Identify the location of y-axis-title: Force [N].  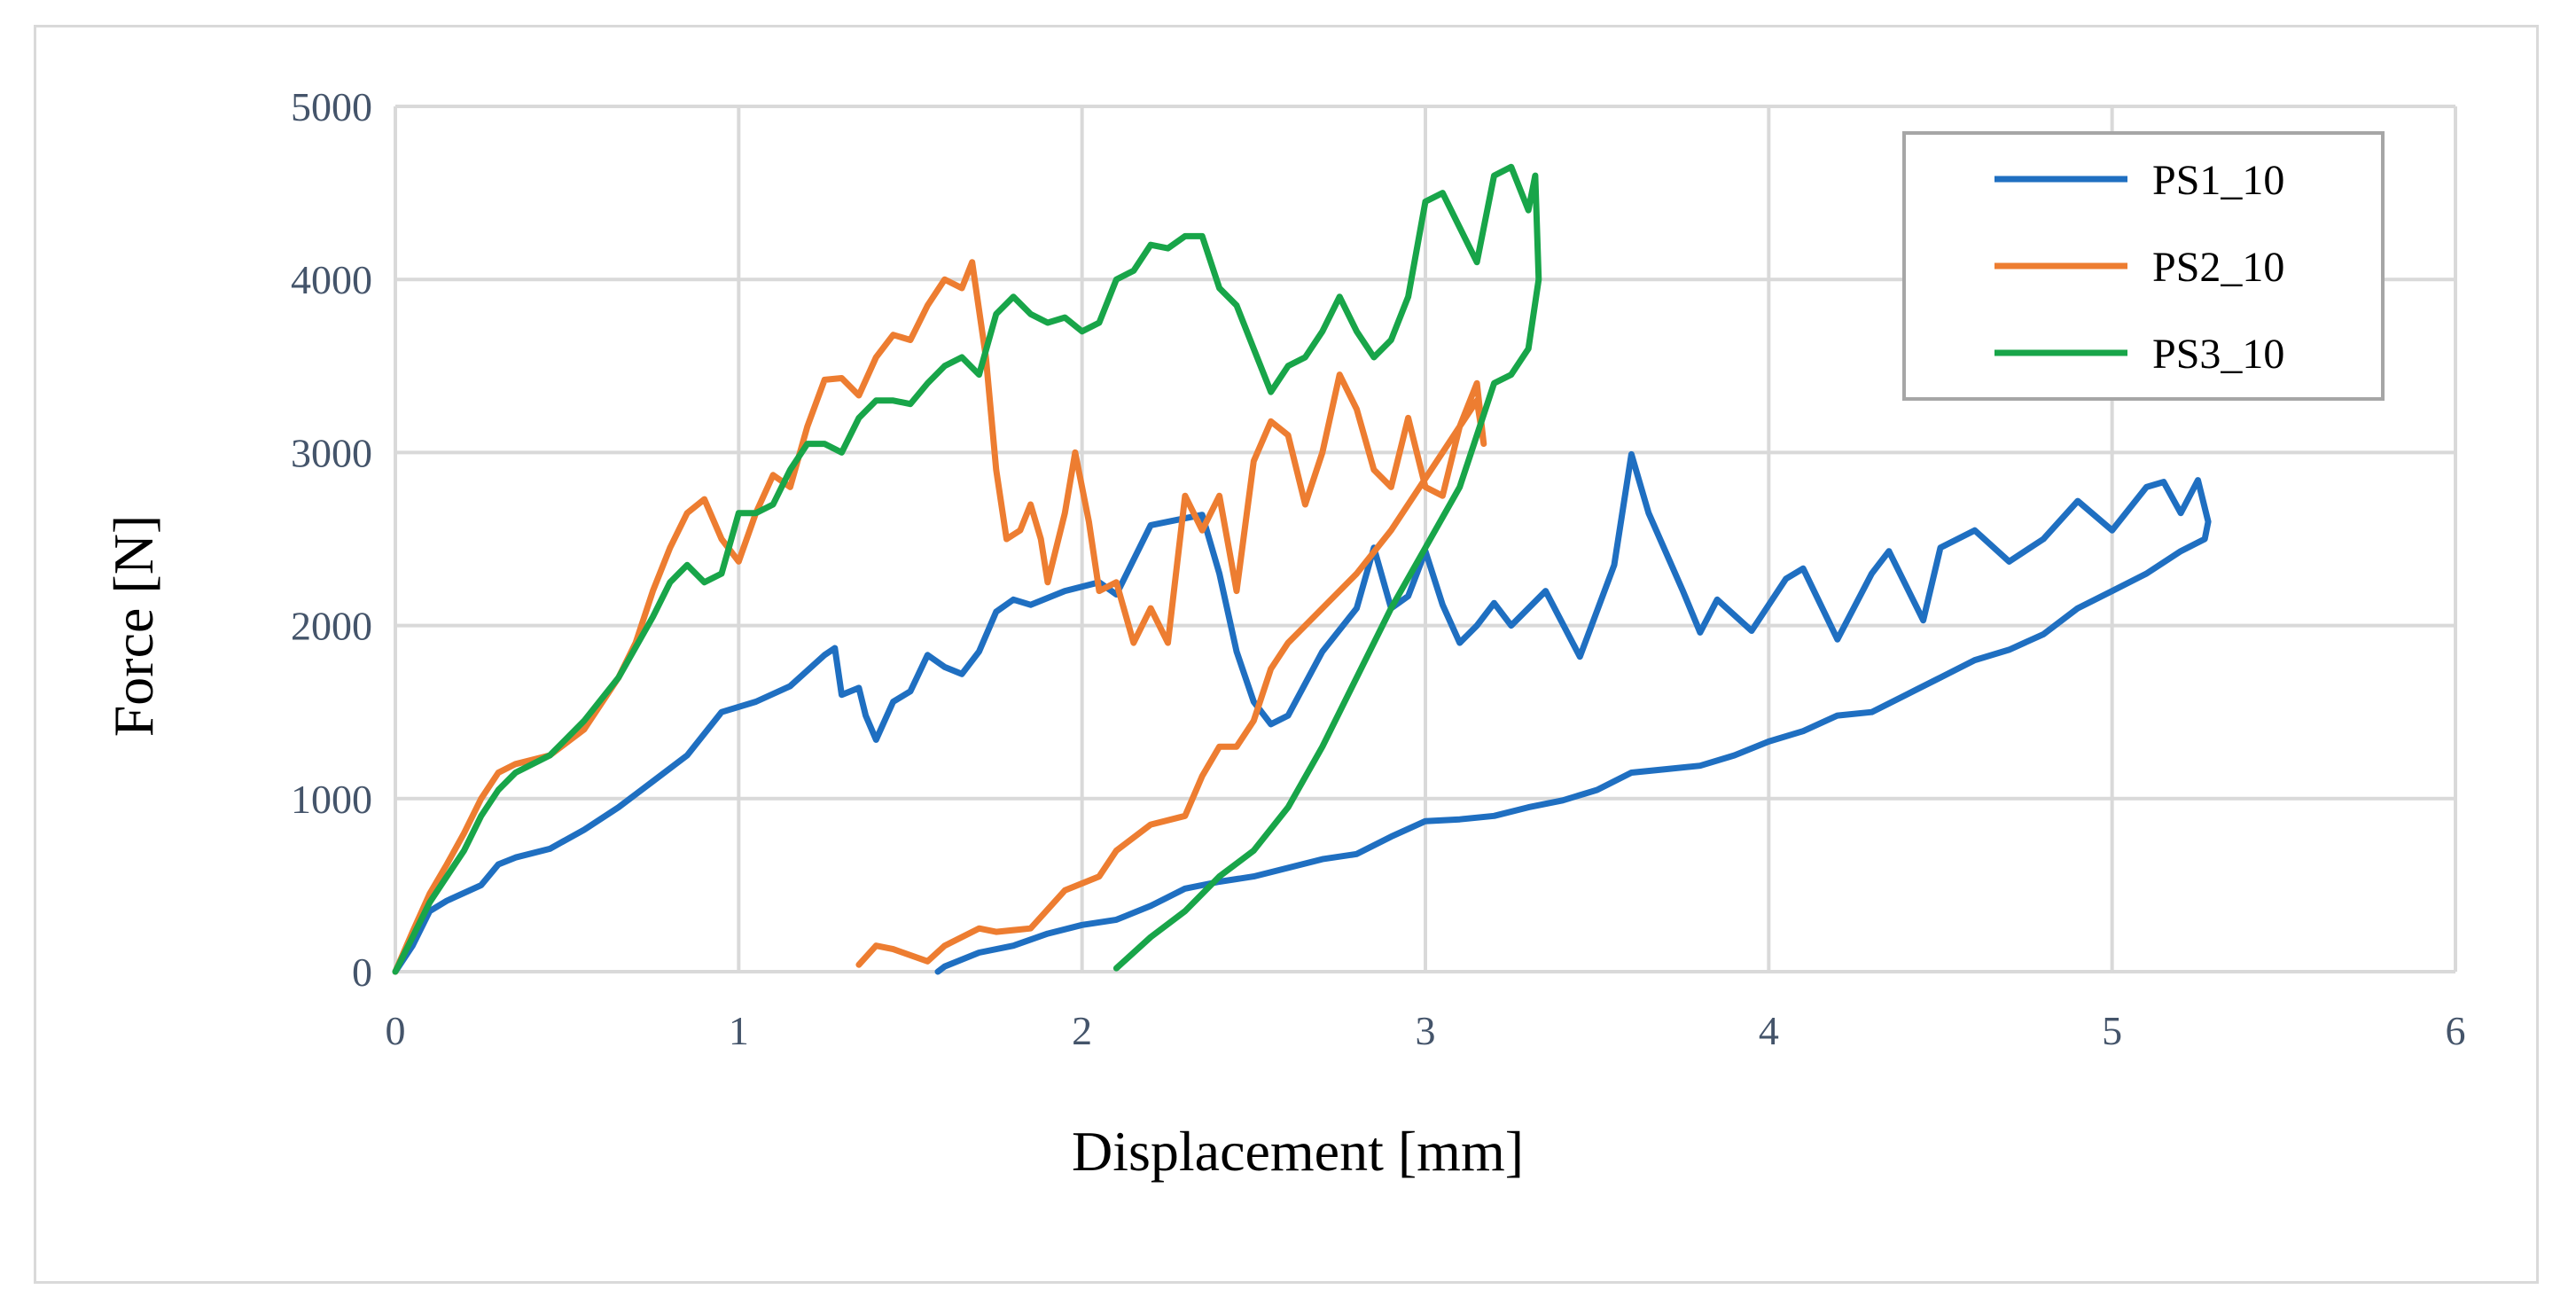
(133, 626).